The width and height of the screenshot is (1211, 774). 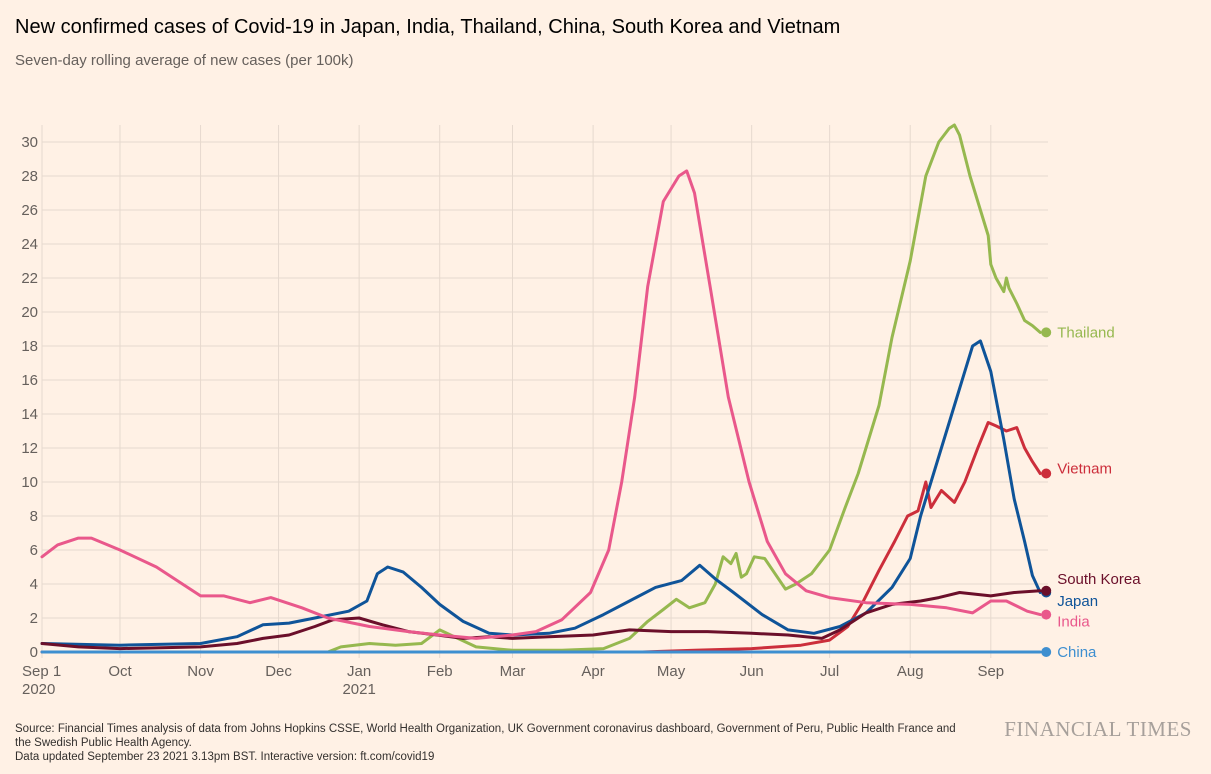 What do you see at coordinates (1046, 473) in the screenshot?
I see `series-end-dot-vietnam` at bounding box center [1046, 473].